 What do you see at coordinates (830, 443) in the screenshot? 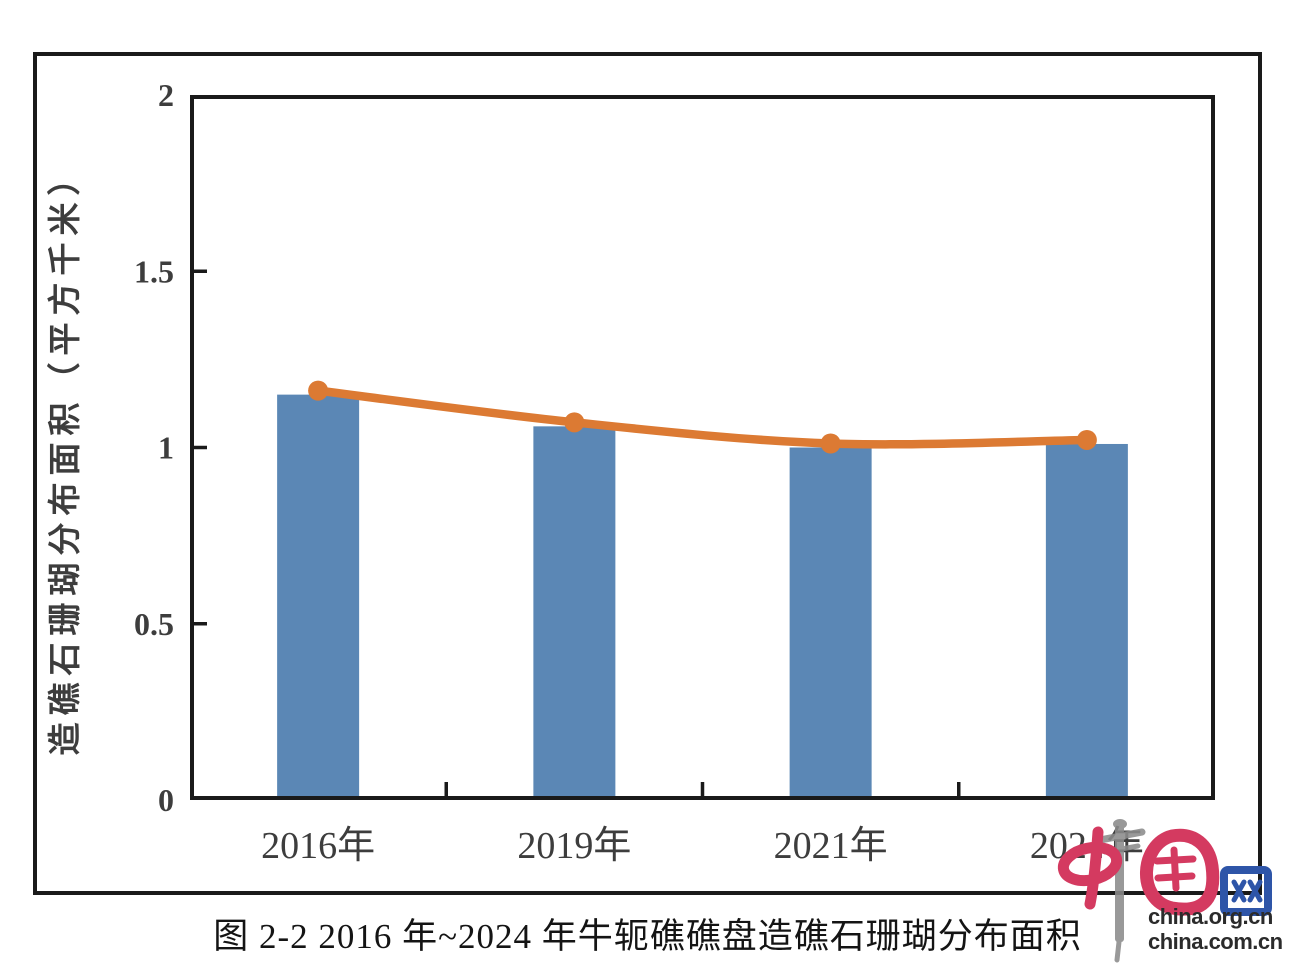
I see `line-marker-2021年` at bounding box center [830, 443].